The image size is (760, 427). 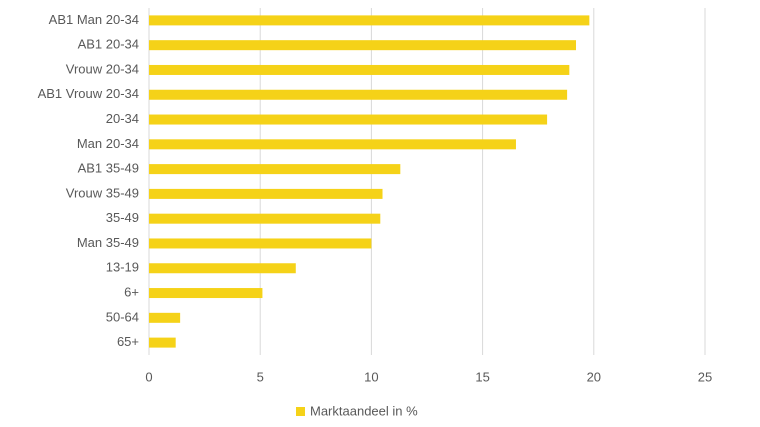 What do you see at coordinates (148, 376) in the screenshot?
I see `x-tick-label: 0` at bounding box center [148, 376].